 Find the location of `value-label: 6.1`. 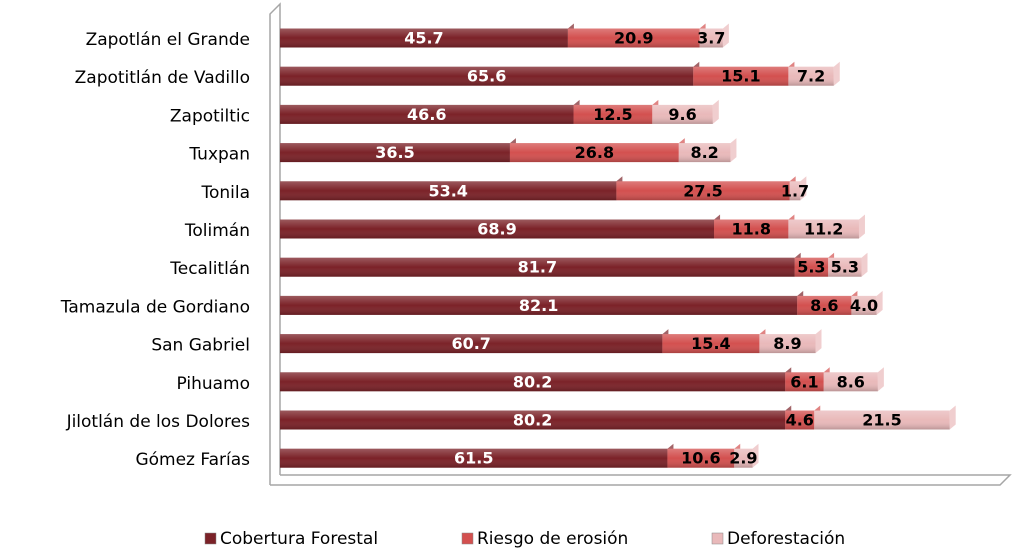

value-label: 6.1 is located at coordinates (804, 381).